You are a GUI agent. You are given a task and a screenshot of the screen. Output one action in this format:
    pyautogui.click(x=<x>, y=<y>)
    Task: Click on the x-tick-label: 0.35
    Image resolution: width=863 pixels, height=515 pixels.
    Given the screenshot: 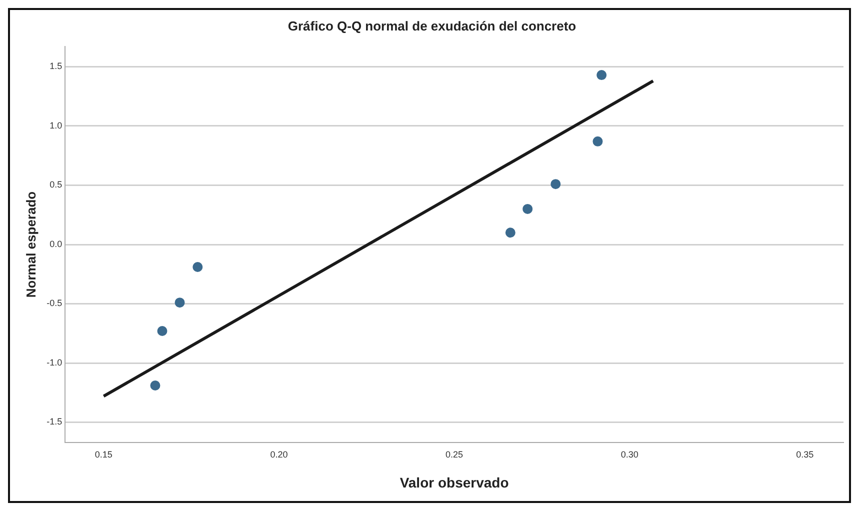 What is the action you would take?
    pyautogui.click(x=805, y=454)
    